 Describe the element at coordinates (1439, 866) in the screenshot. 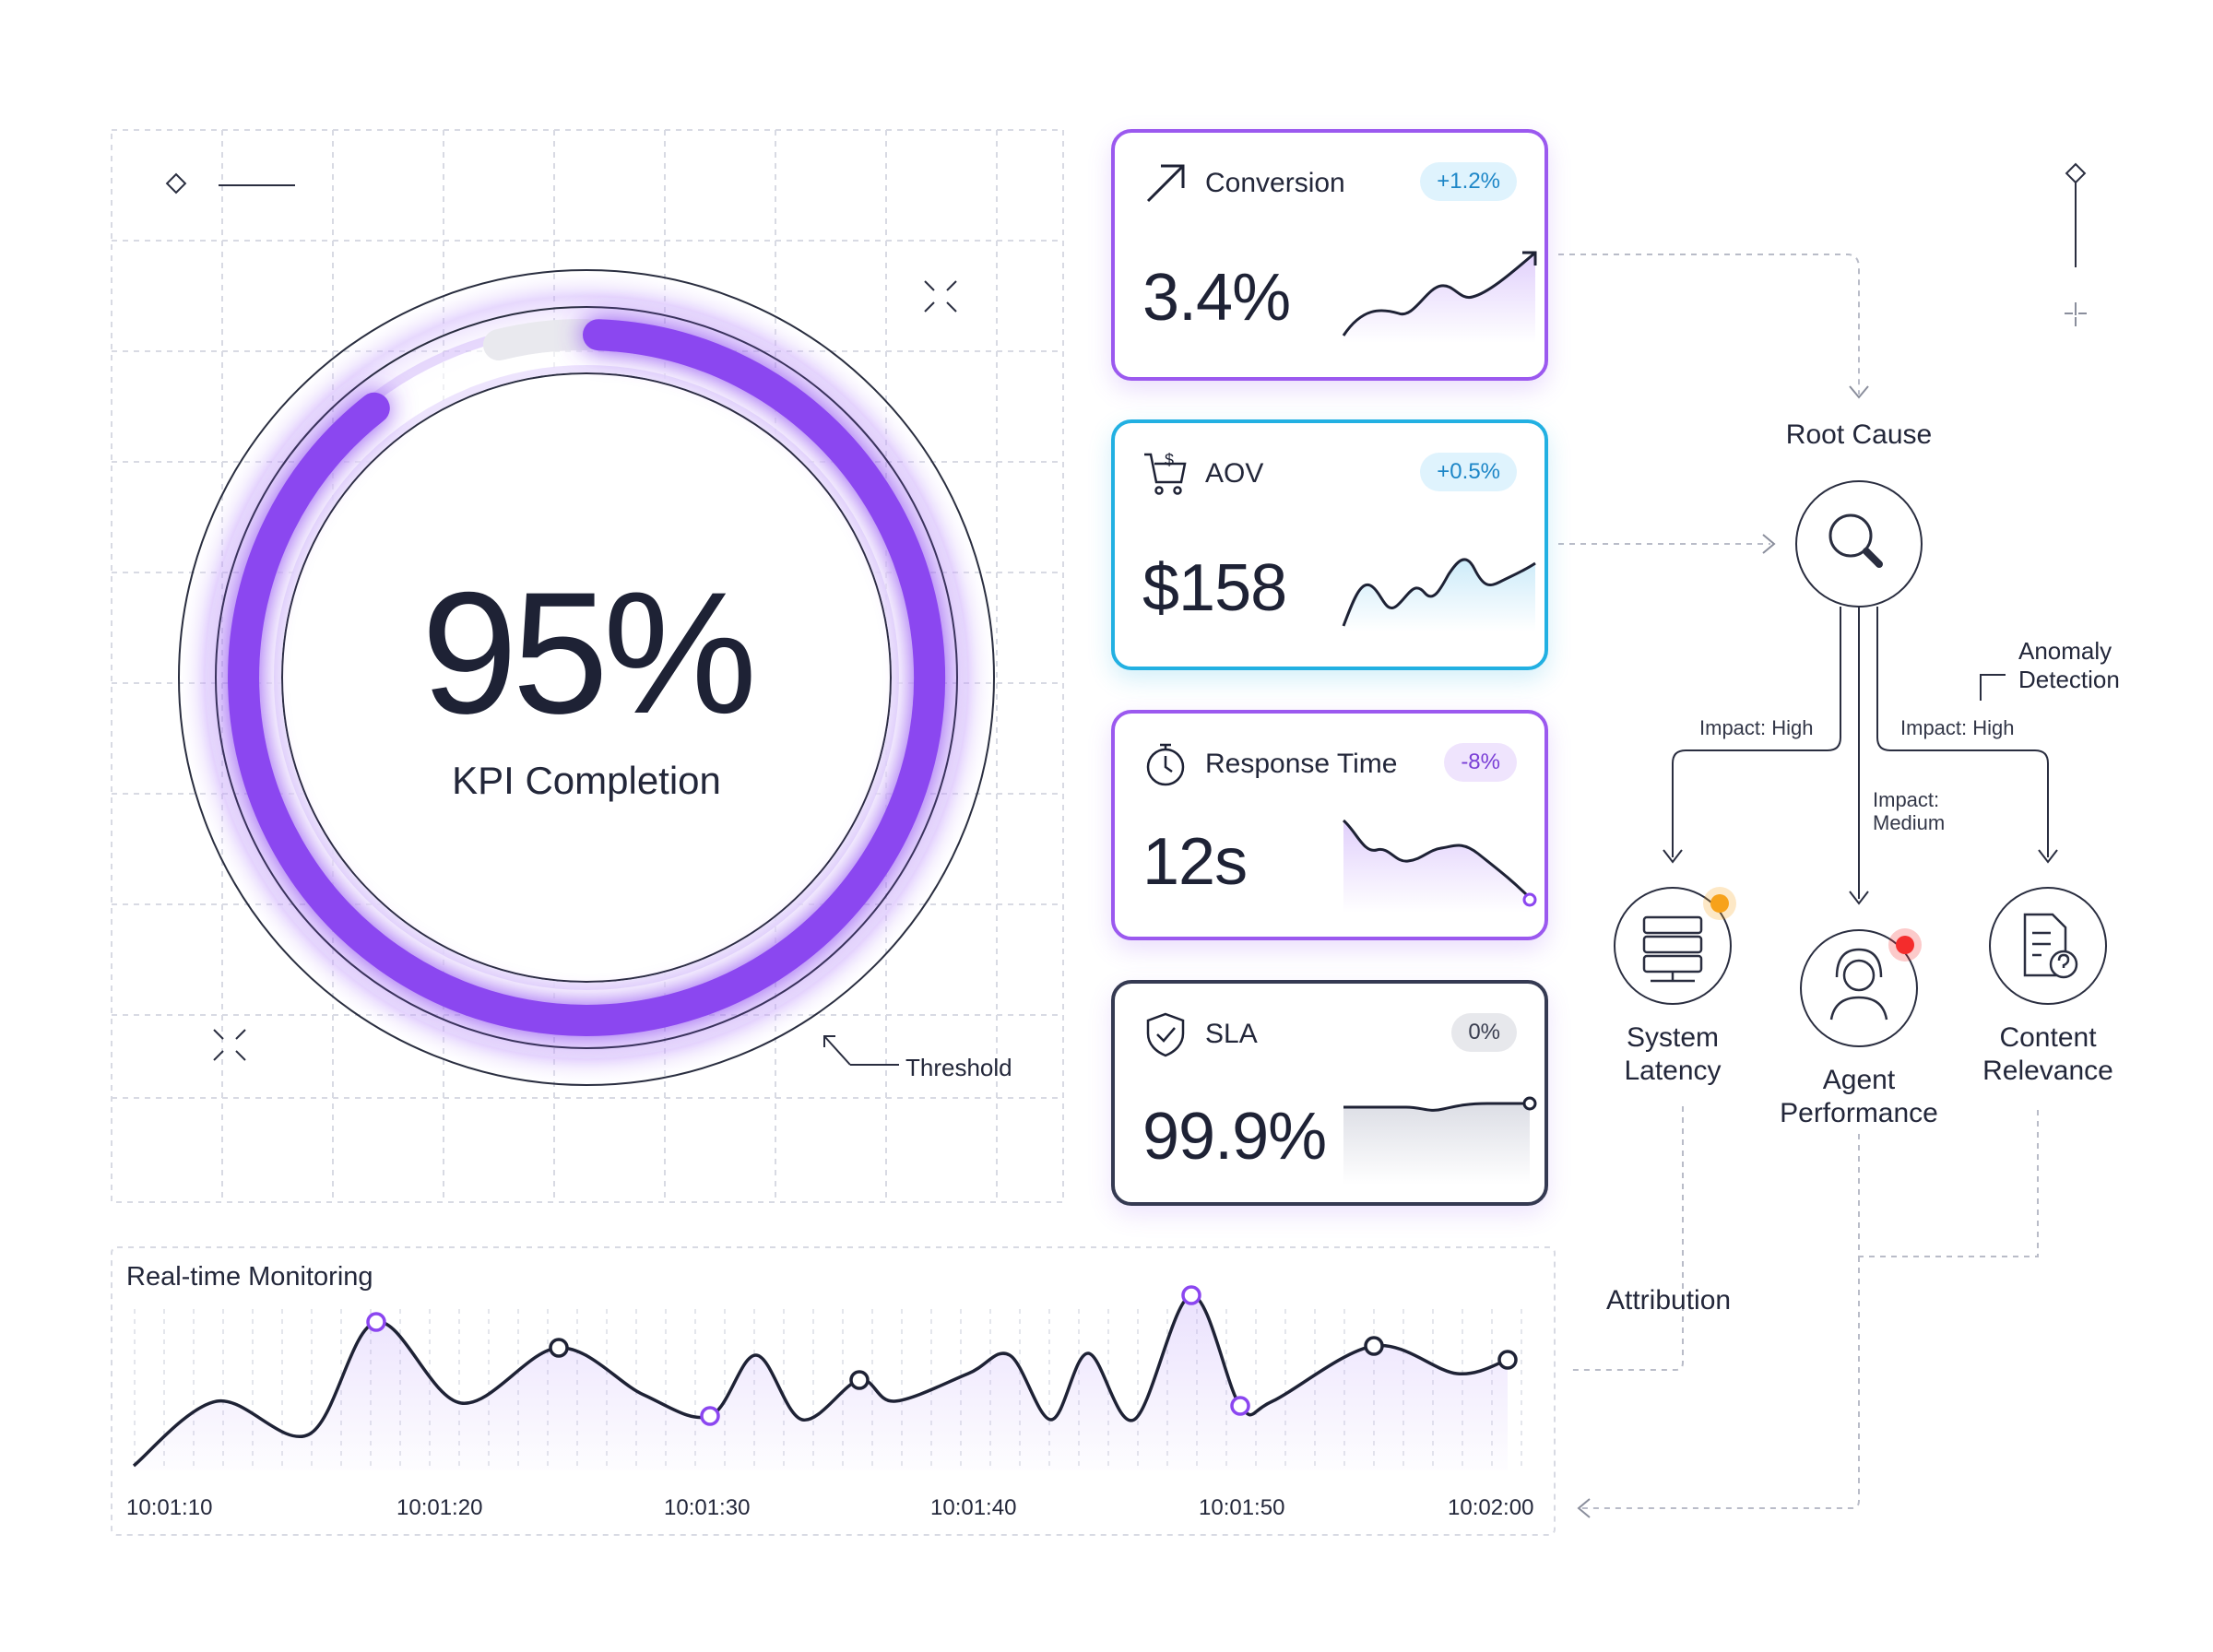

I see `sparkline-response-time` at that location.